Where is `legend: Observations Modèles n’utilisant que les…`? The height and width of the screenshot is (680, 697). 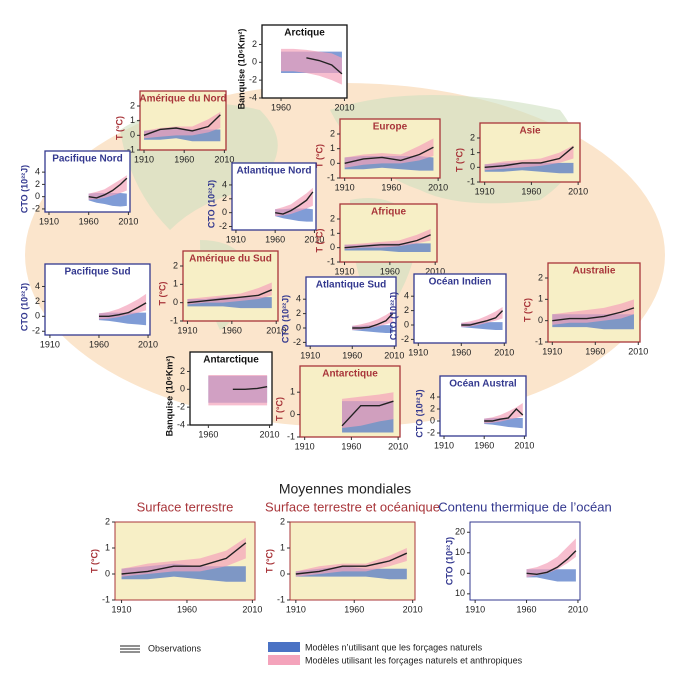 legend: Observations Modèles n’utilisant que les… is located at coordinates (321, 653).